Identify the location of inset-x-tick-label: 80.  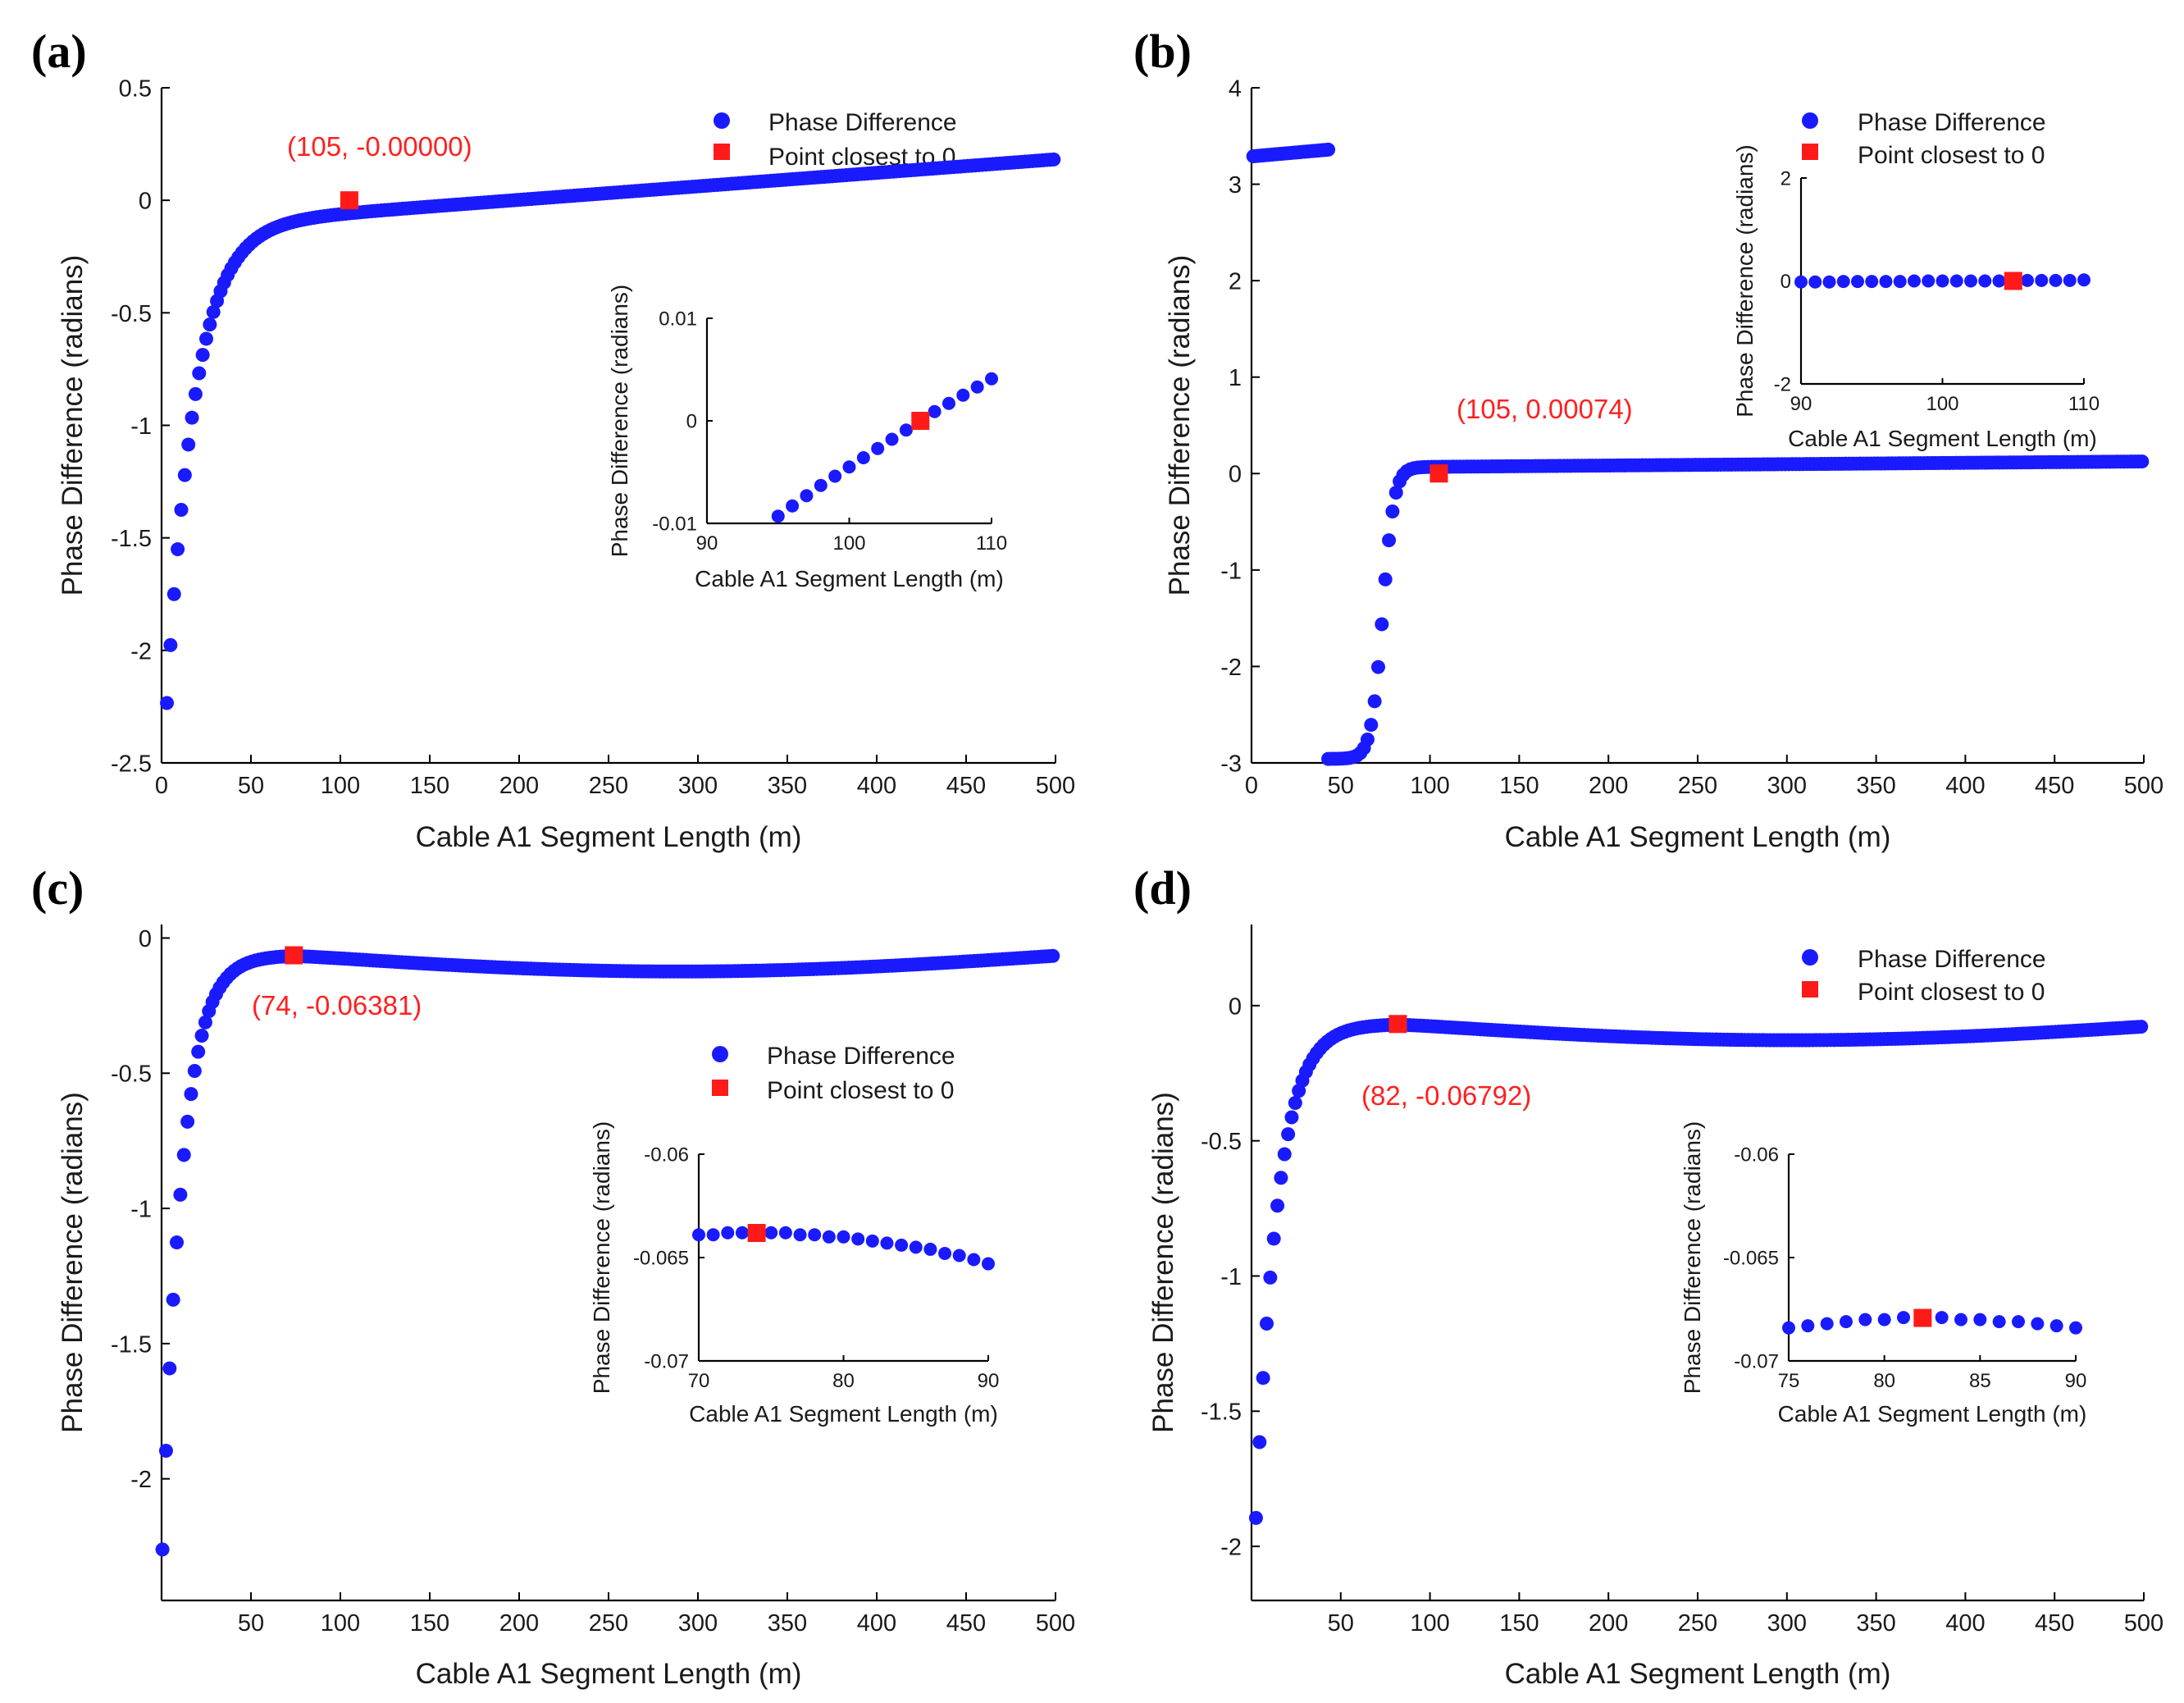
(1884, 1381).